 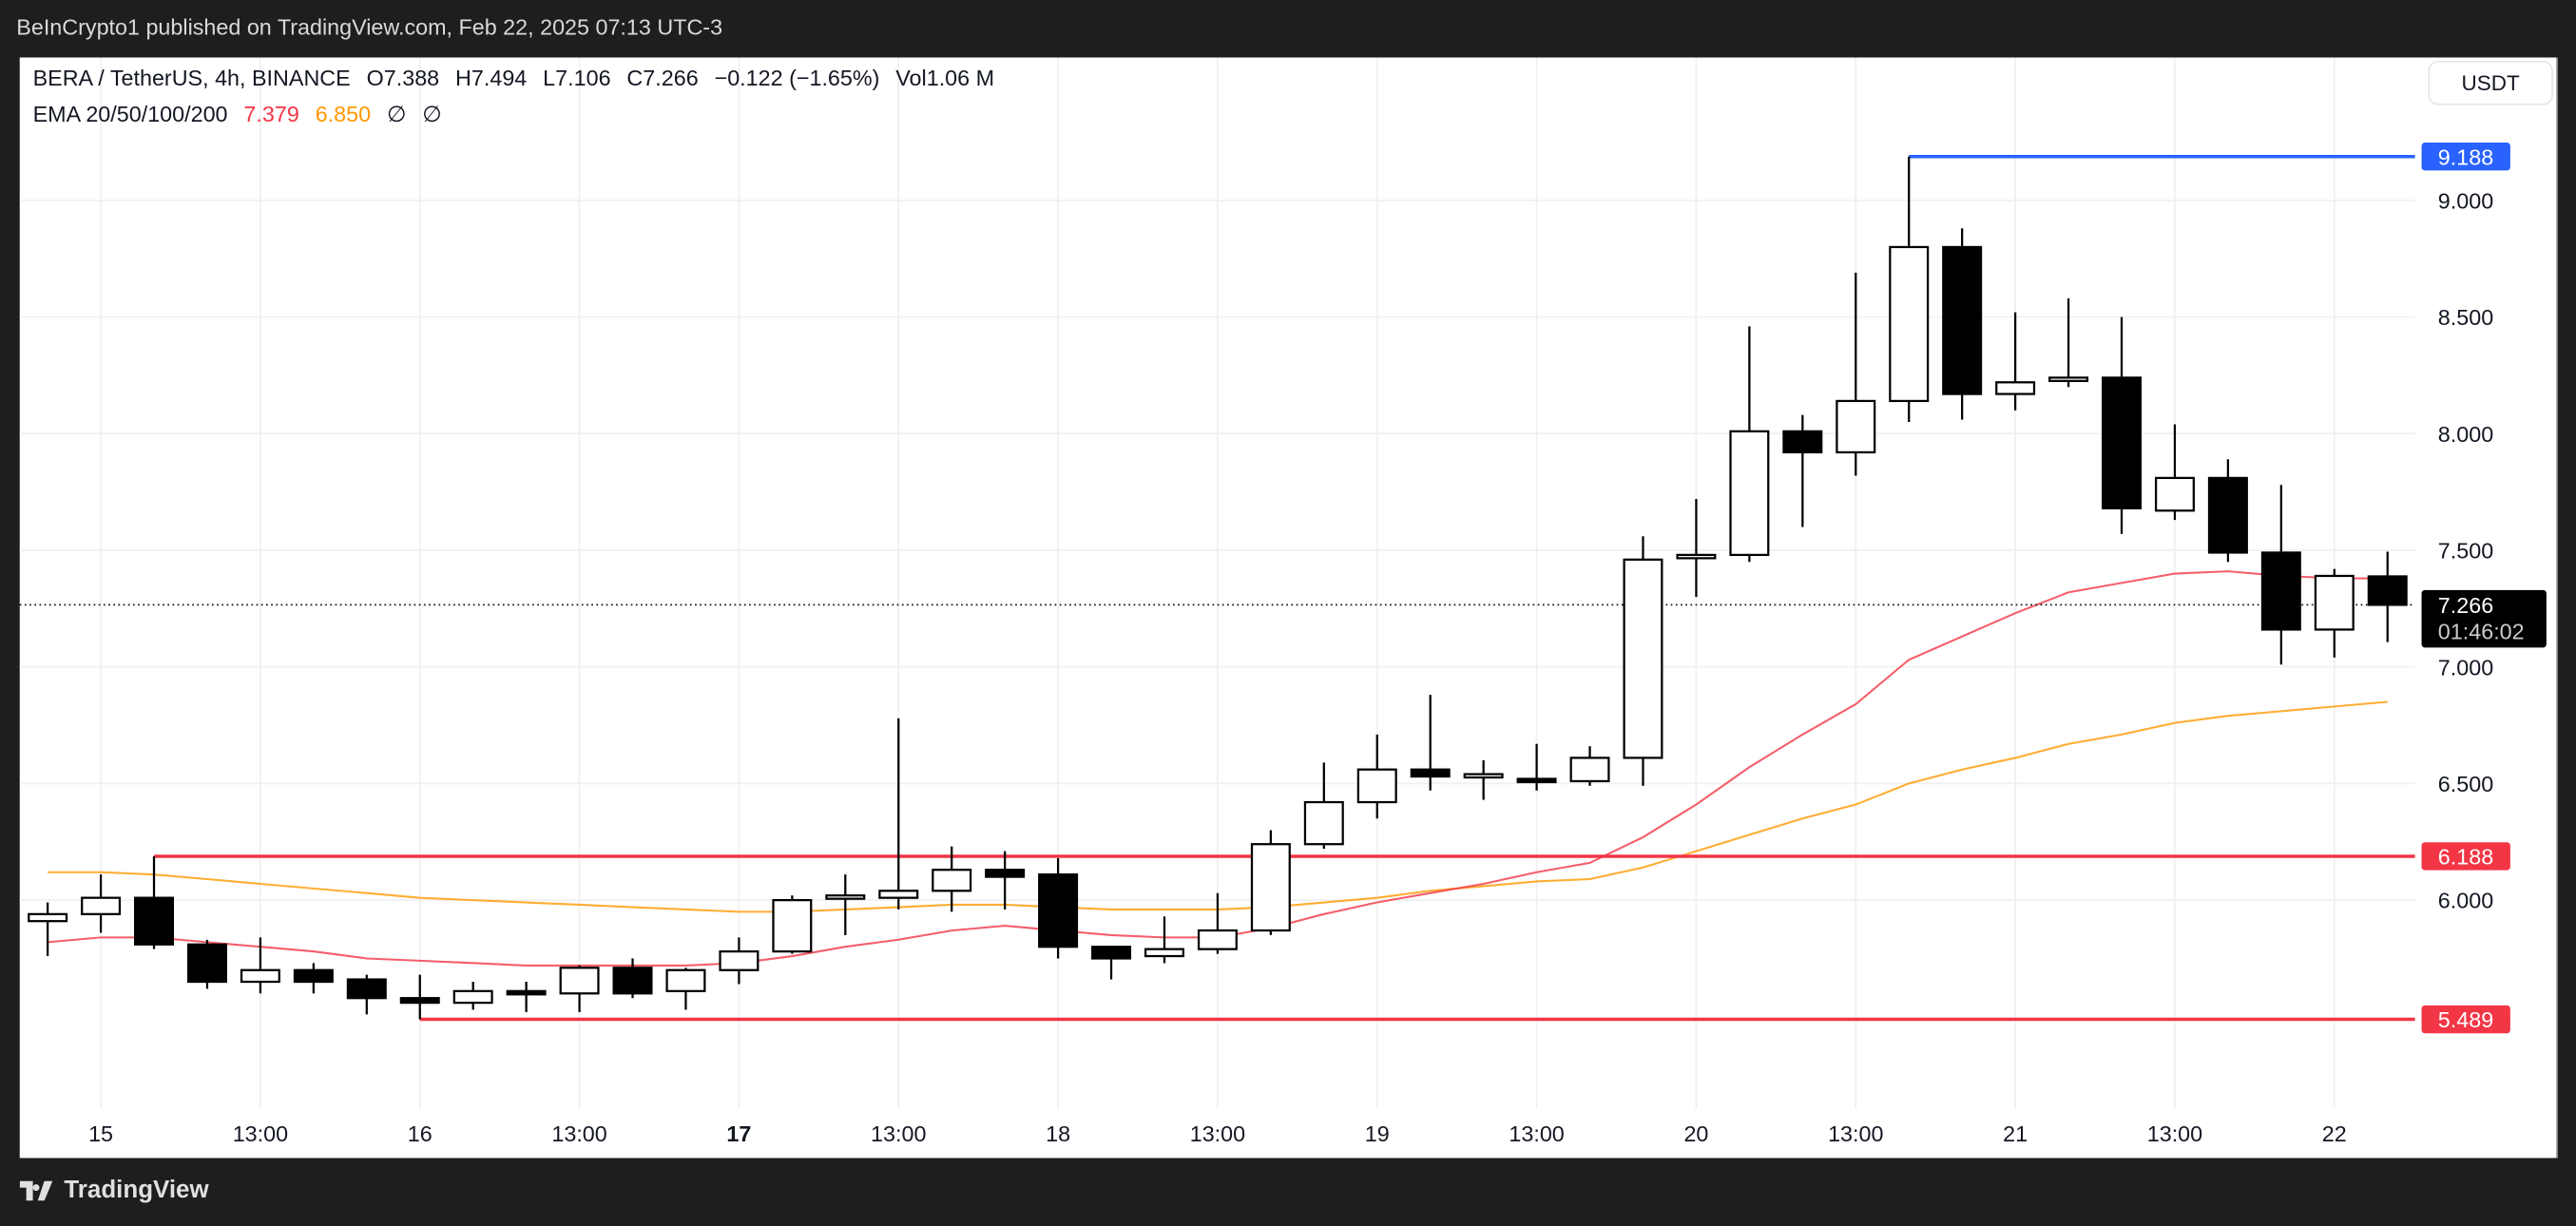 I want to click on tradingview-brand: TradingView, so click(x=136, y=1190).